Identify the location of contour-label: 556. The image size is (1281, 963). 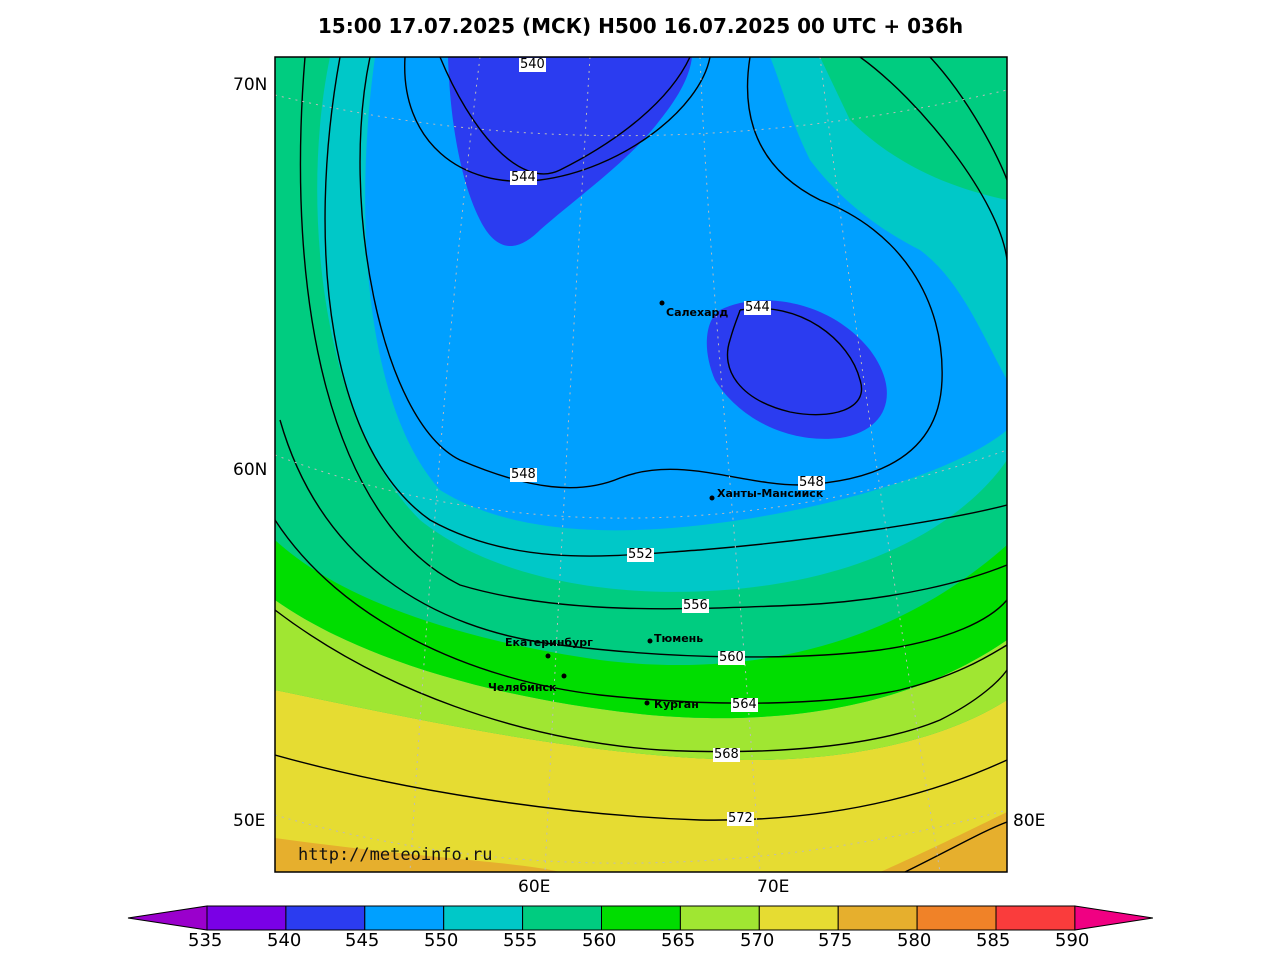
(695, 605).